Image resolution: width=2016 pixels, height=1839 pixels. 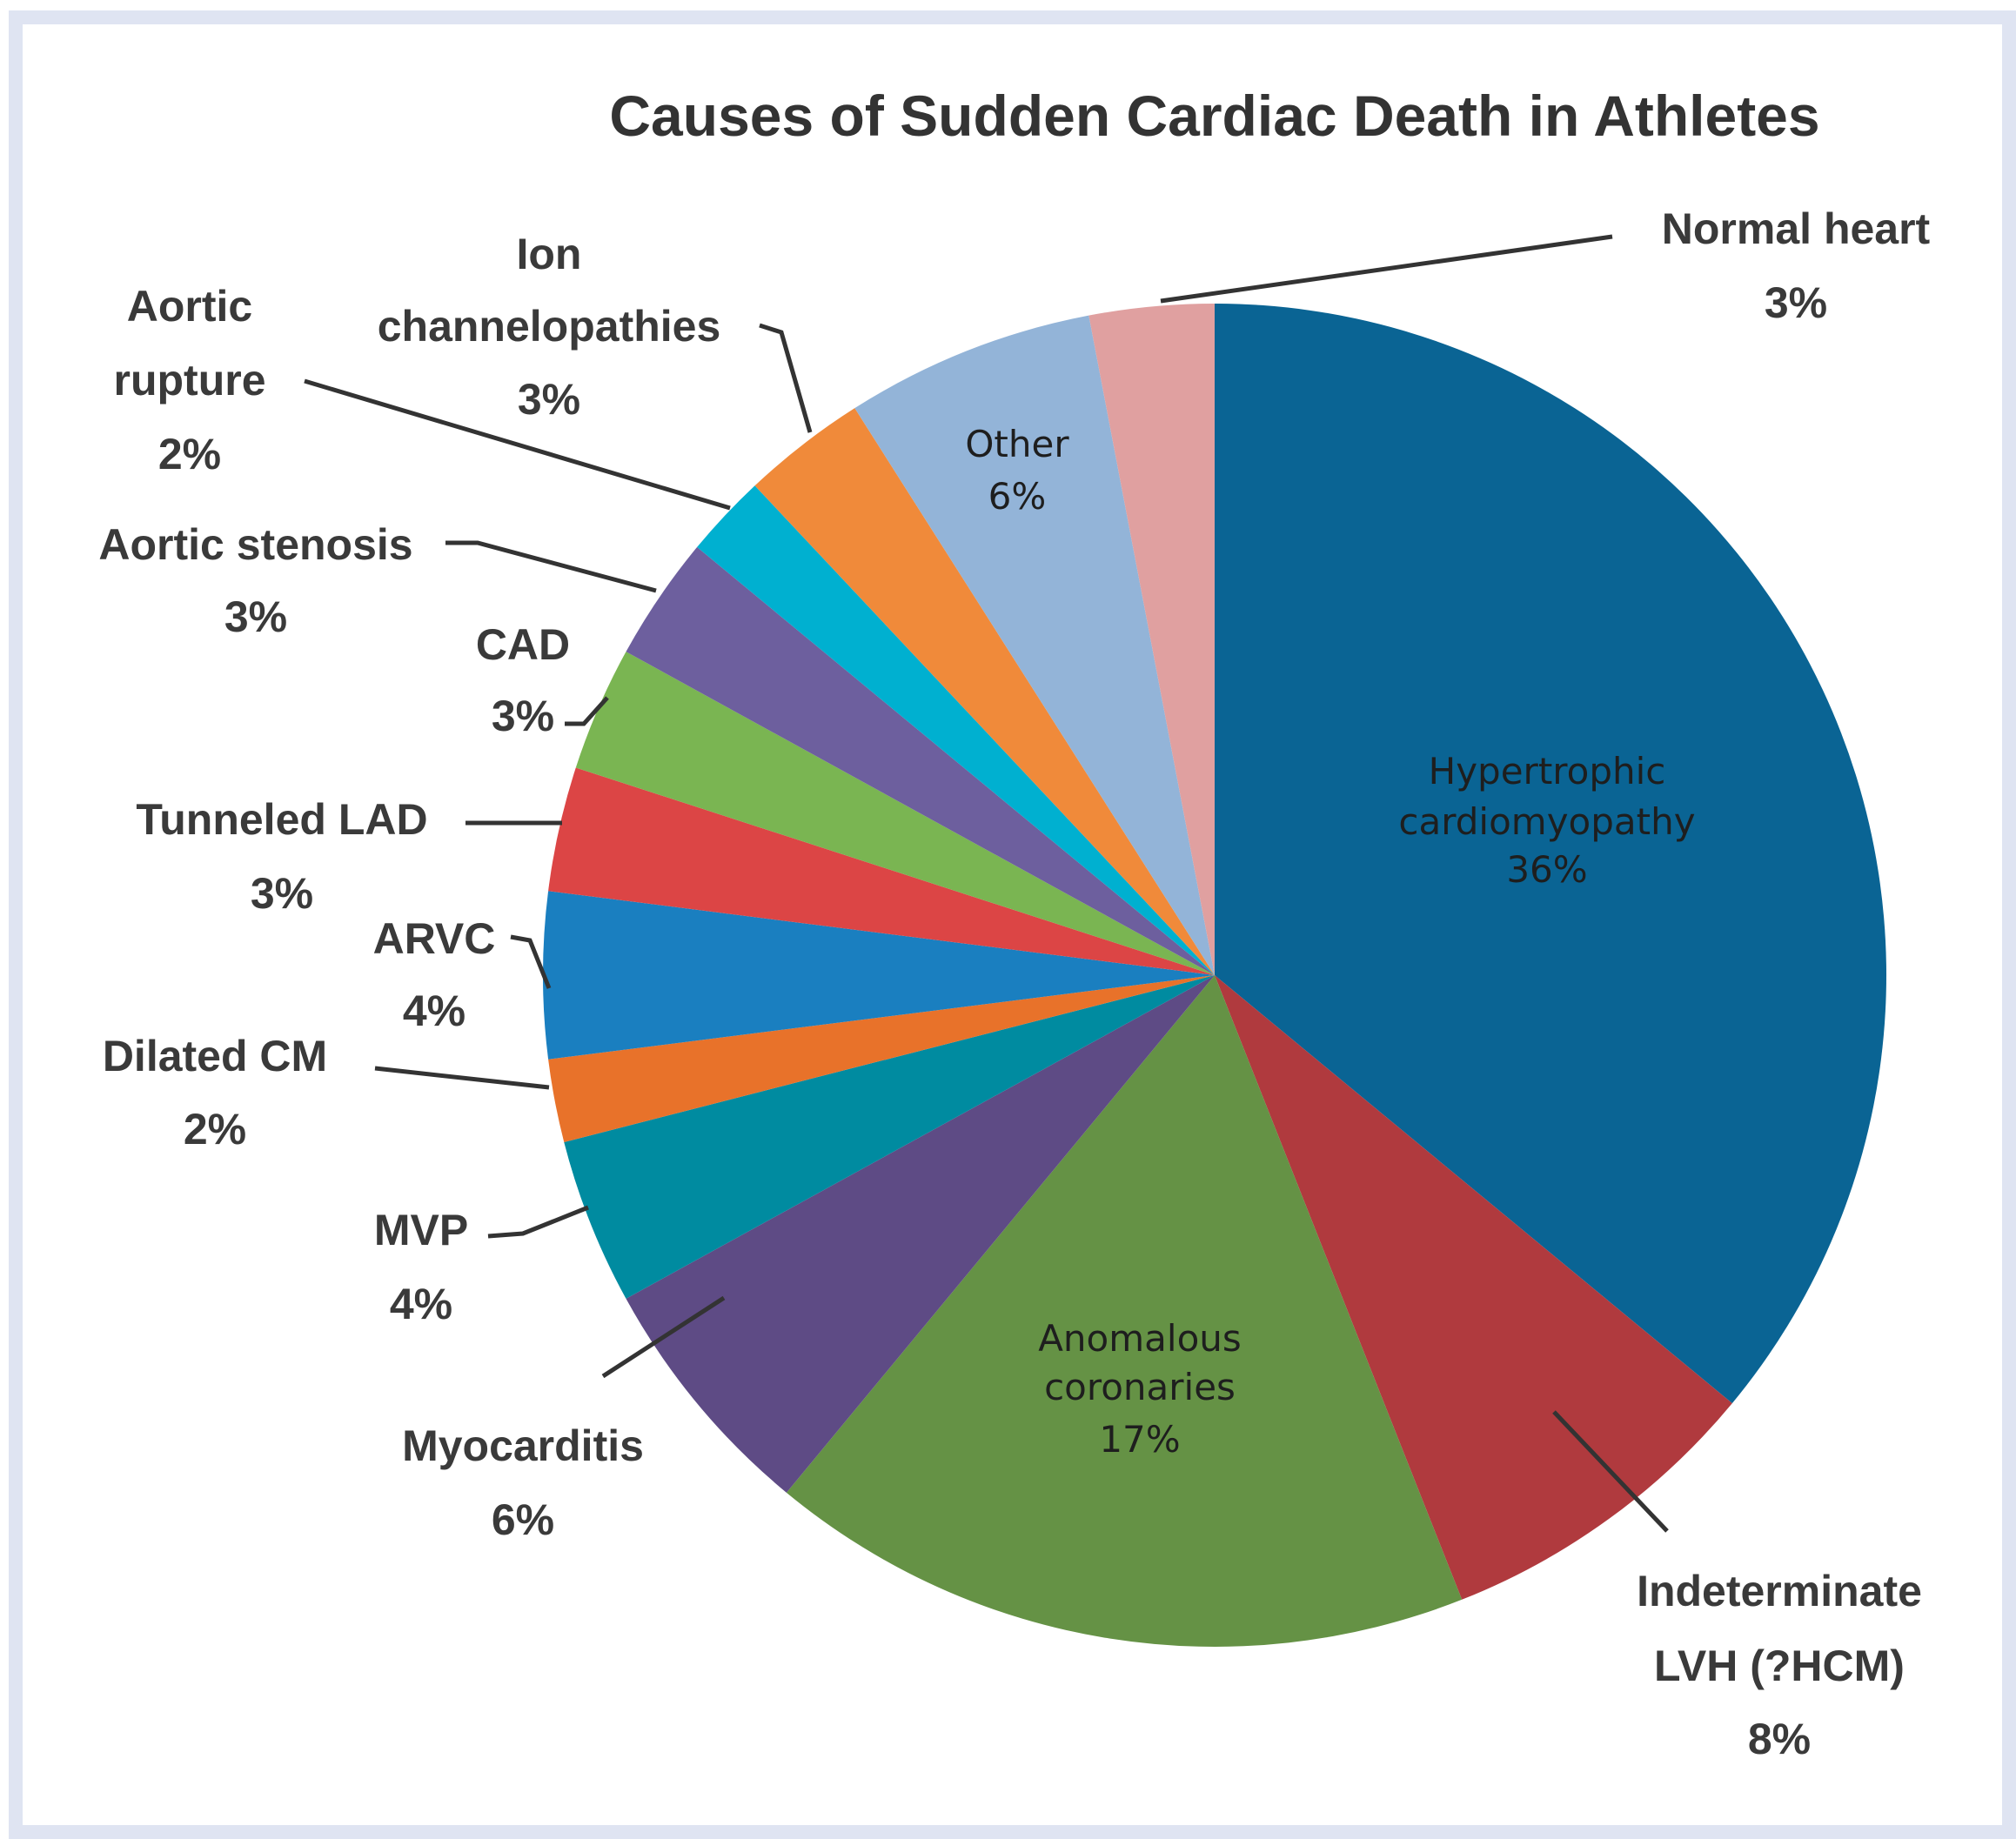 I want to click on pie-slice-cad, so click(x=895, y=813).